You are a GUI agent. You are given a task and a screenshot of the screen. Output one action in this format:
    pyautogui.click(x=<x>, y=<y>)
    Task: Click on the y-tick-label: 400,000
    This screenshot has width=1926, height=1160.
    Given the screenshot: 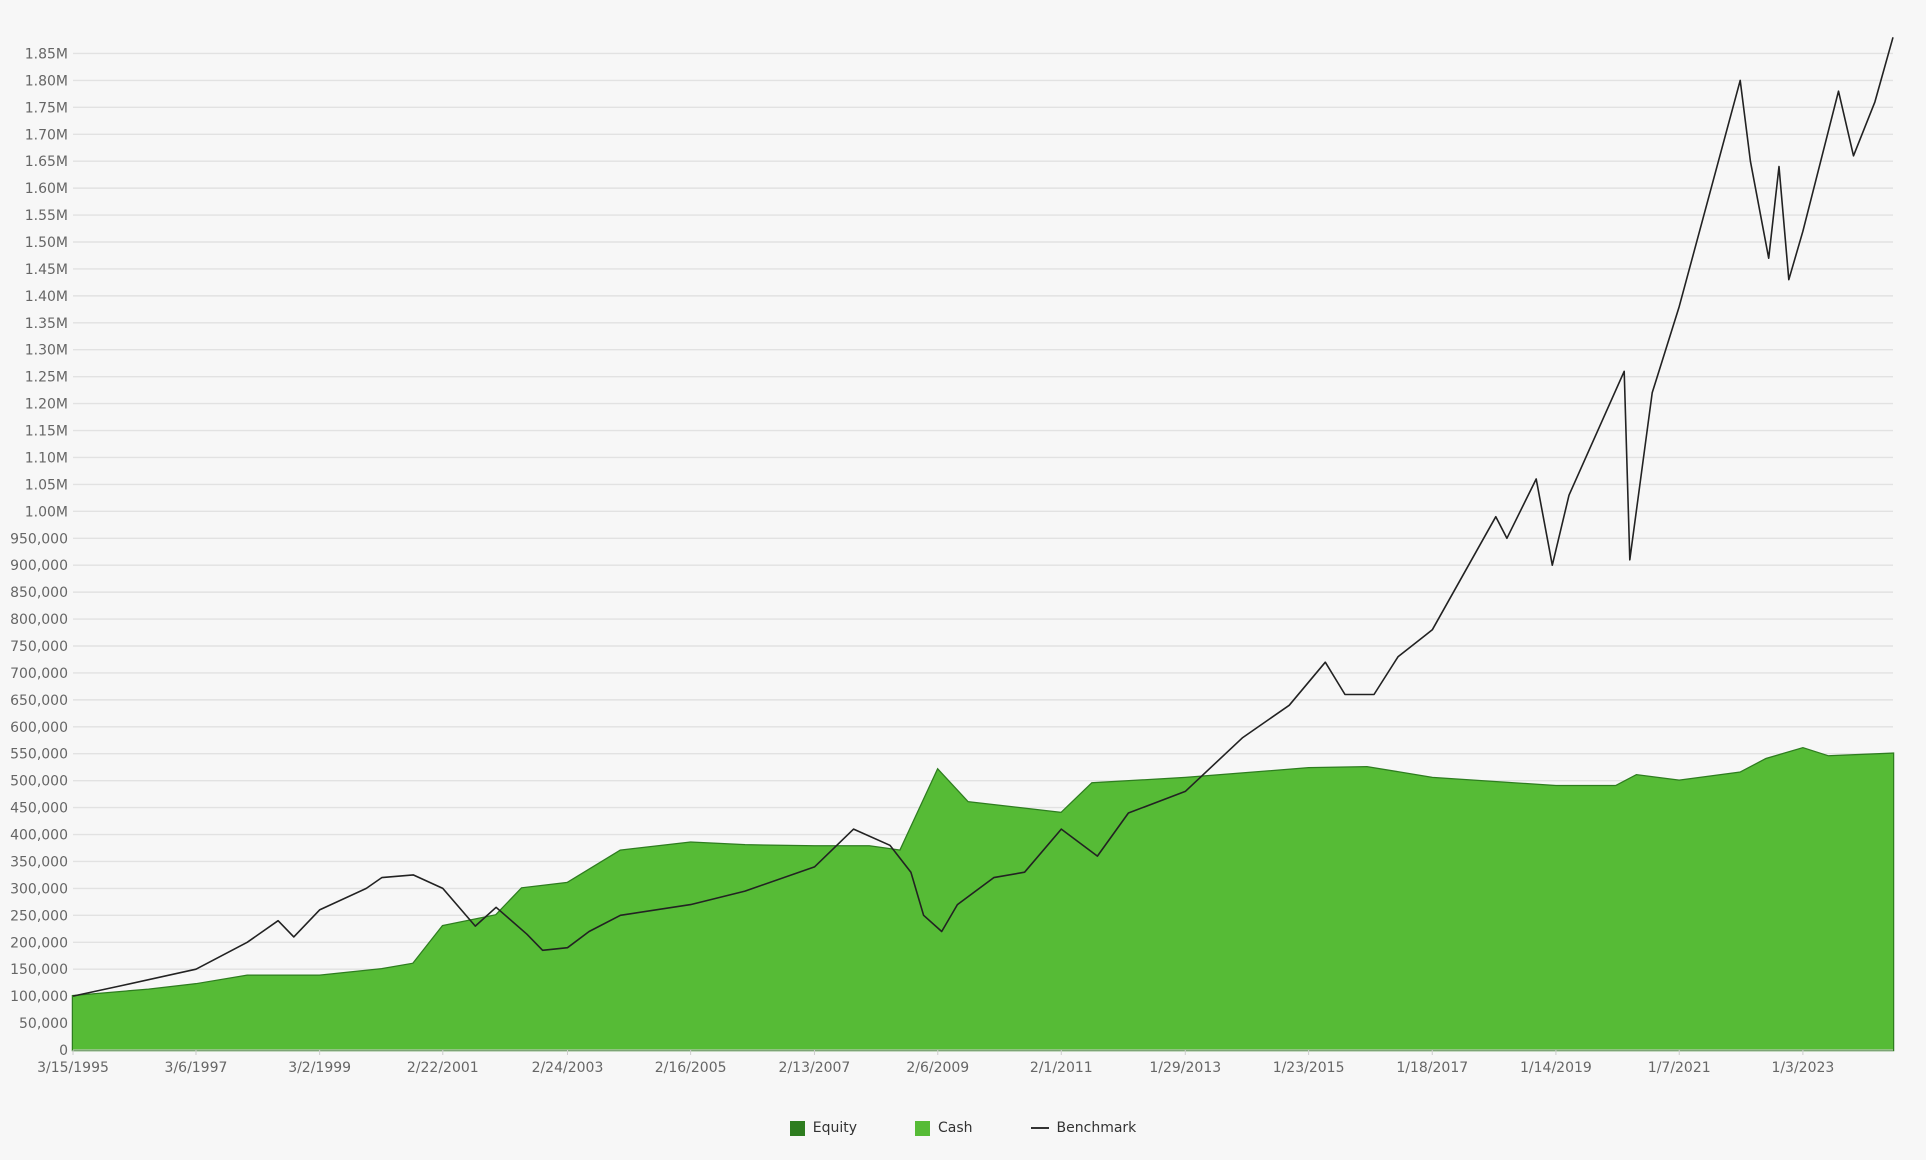 What is the action you would take?
    pyautogui.click(x=39, y=836)
    